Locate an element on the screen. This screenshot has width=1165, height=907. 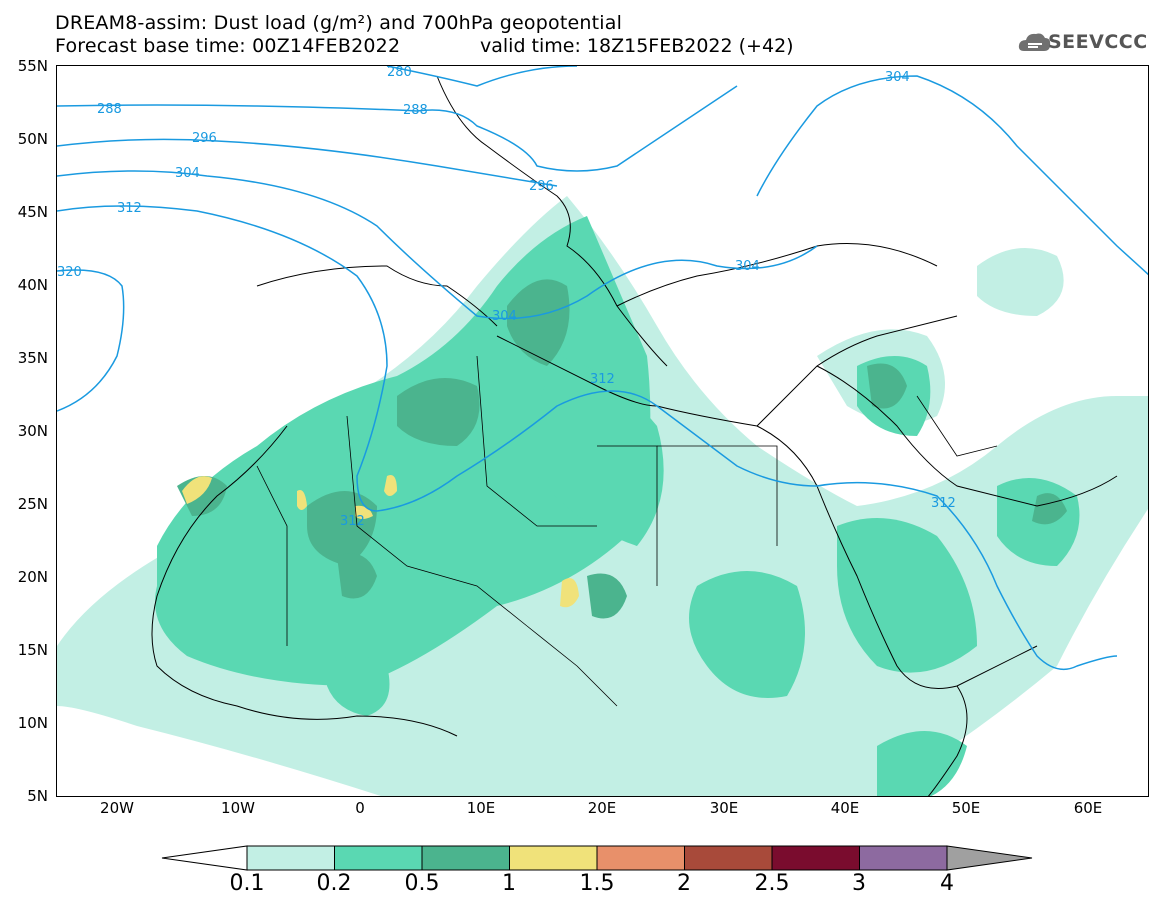
logo-text: SEEVCCC is located at coordinates (1098, 42).